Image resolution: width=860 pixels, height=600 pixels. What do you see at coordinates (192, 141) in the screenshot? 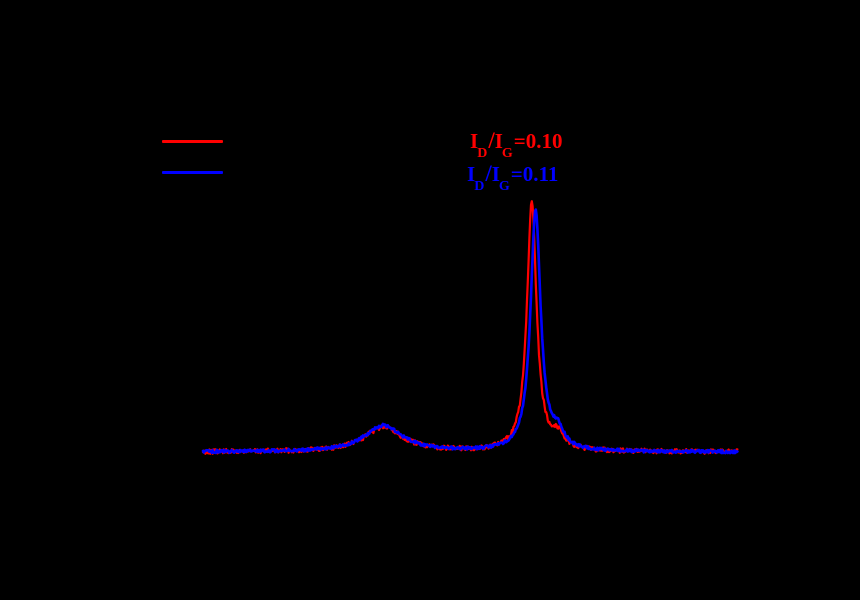
I see `legend-line-red-icon` at bounding box center [192, 141].